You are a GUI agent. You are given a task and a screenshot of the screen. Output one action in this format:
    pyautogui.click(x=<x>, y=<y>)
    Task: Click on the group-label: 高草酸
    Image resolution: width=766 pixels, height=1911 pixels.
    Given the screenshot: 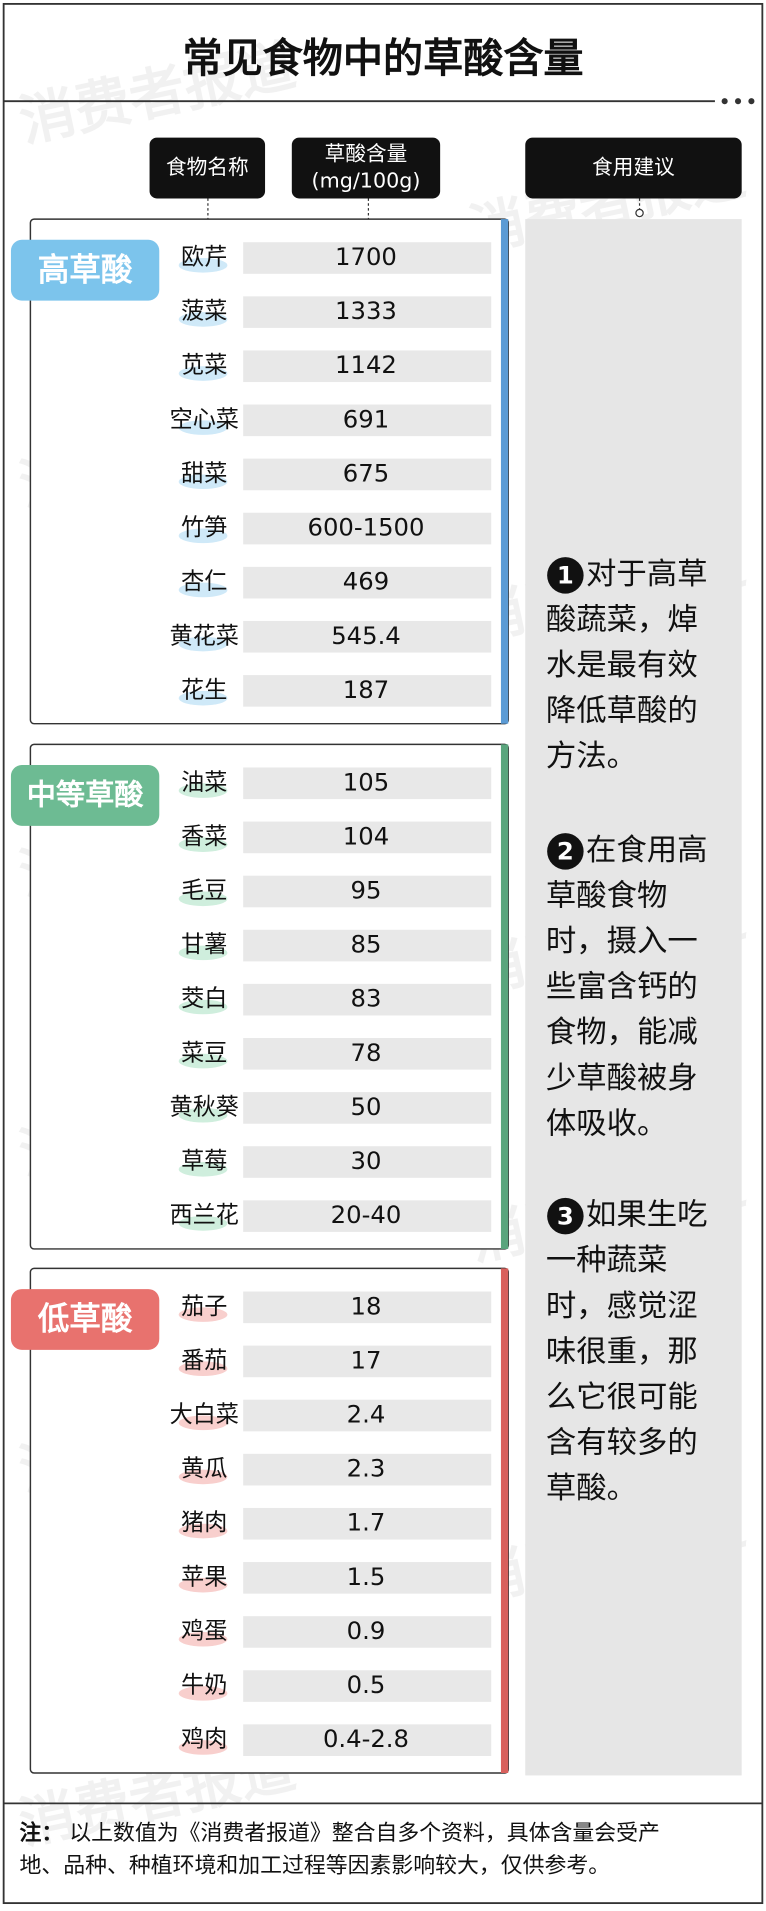 What is the action you would take?
    pyautogui.click(x=85, y=270)
    